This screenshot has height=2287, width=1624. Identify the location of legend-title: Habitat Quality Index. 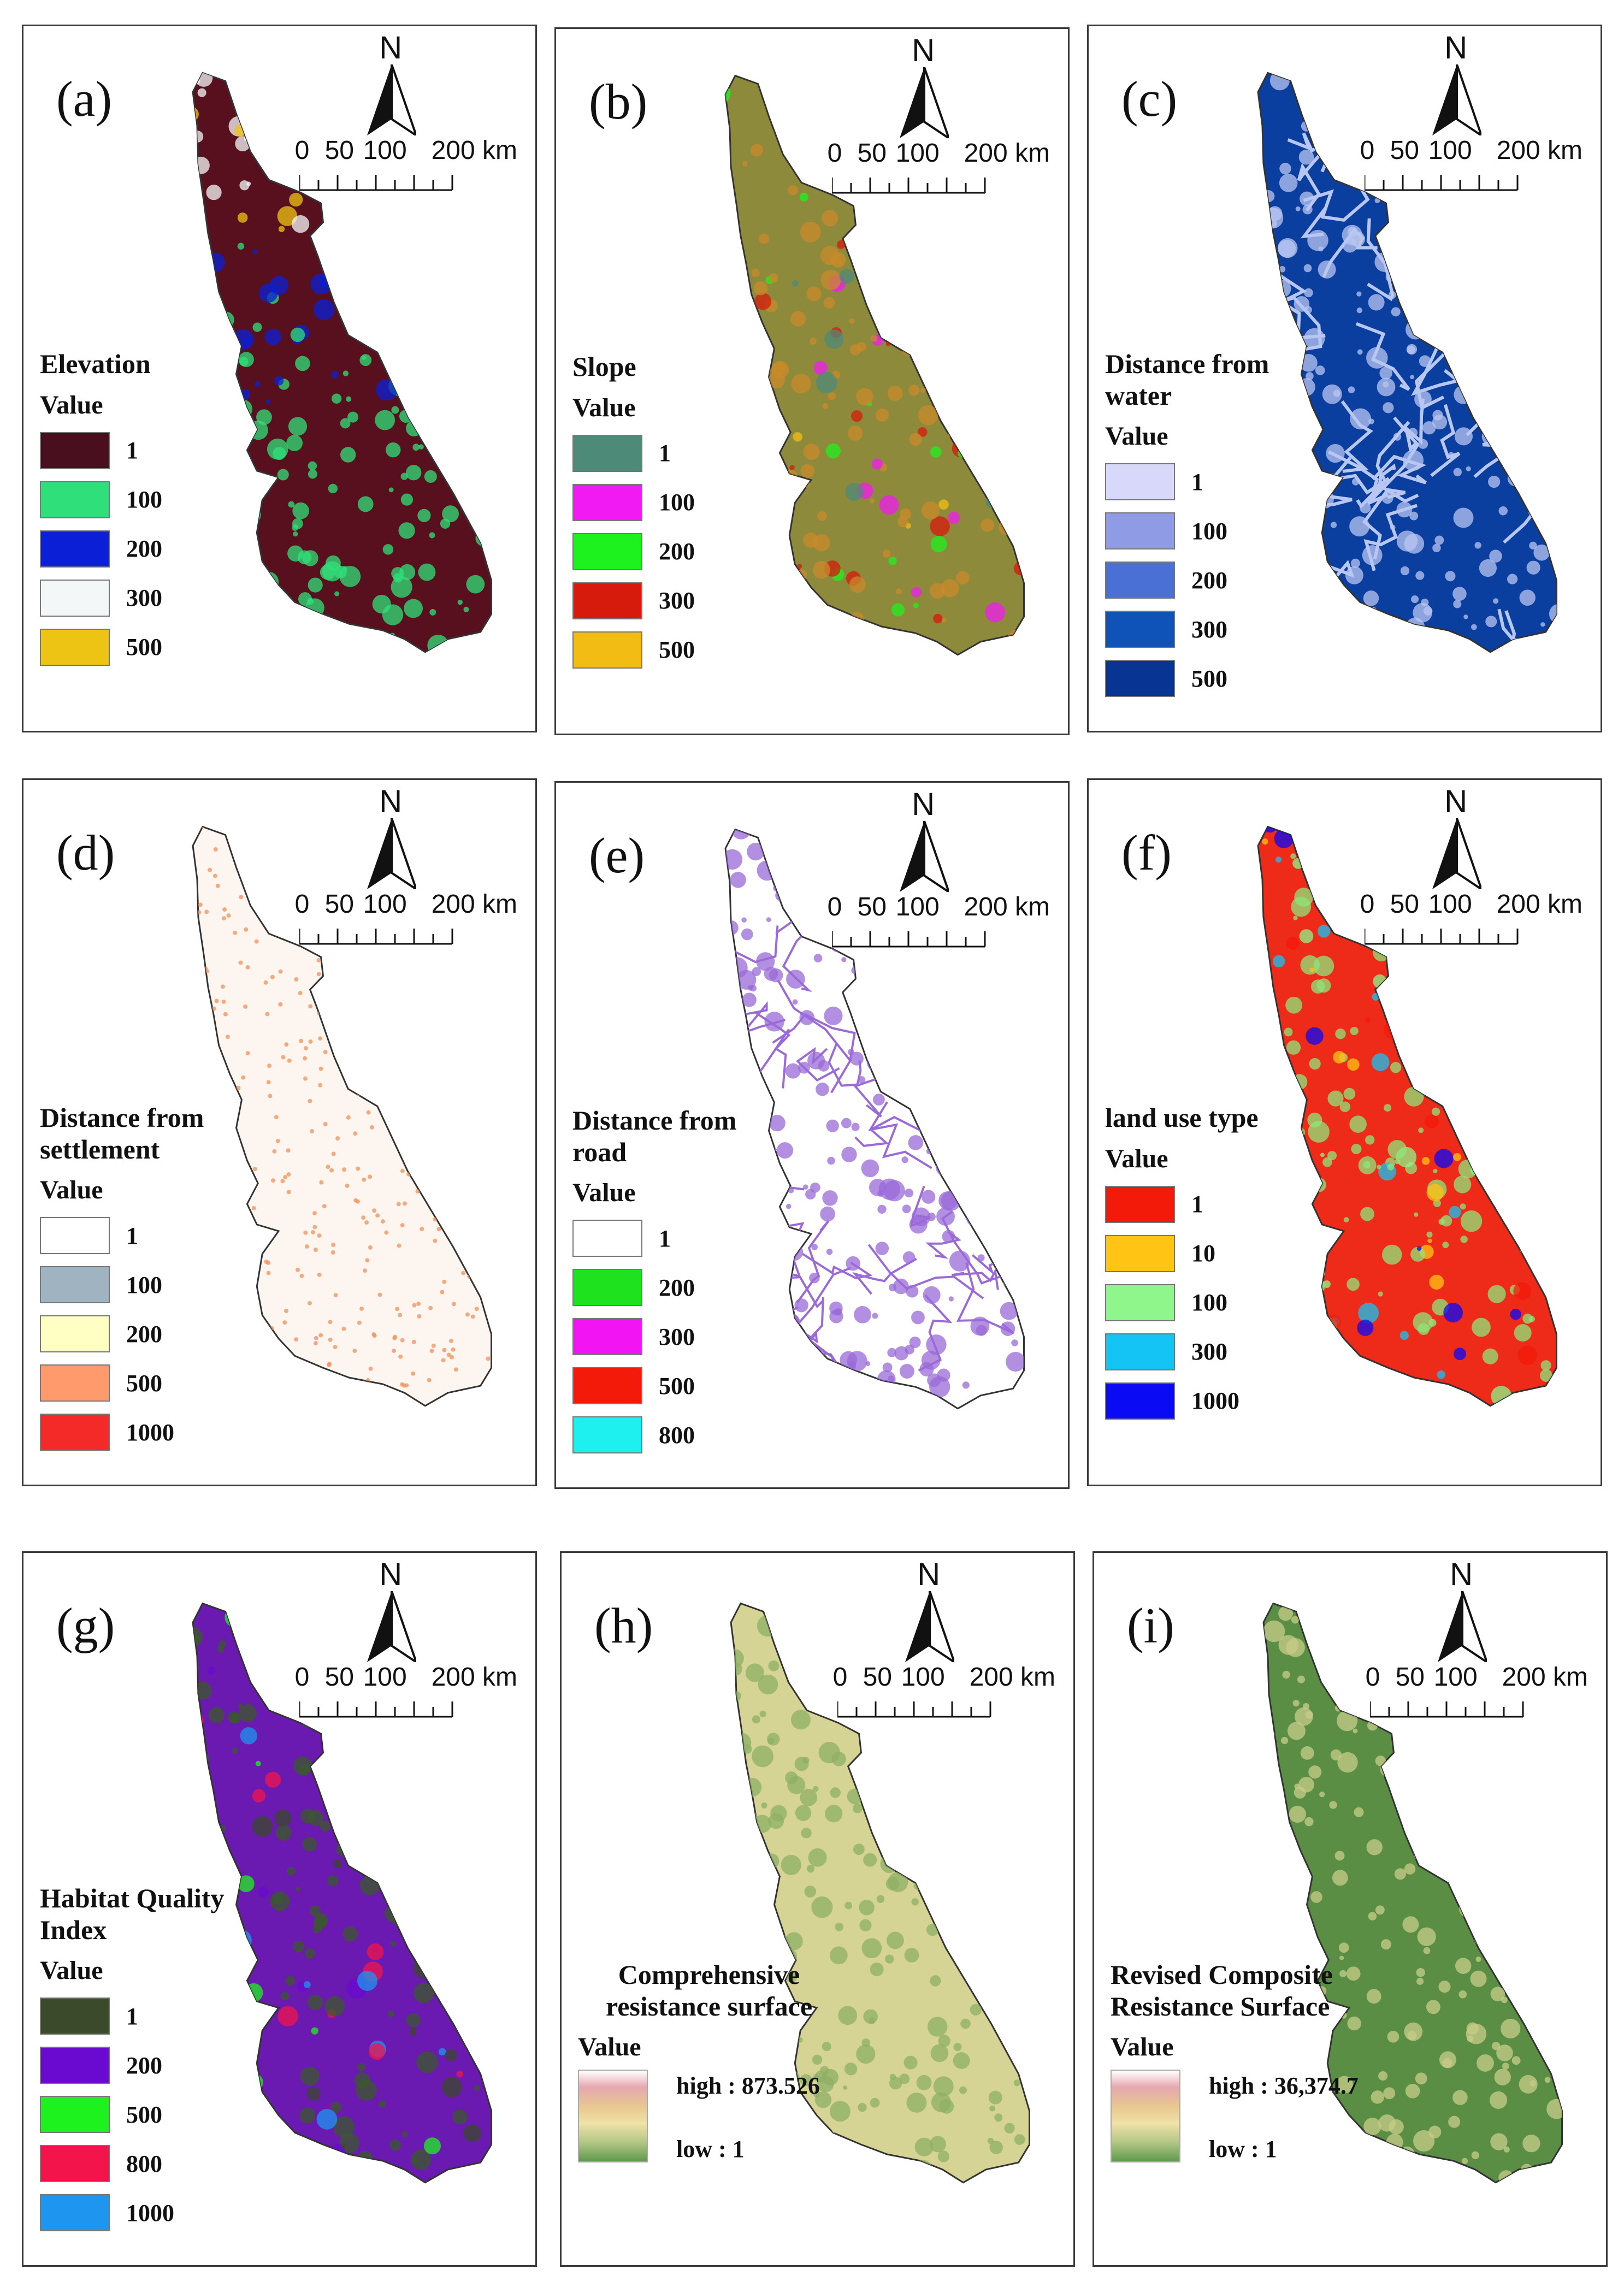
(132, 1914).